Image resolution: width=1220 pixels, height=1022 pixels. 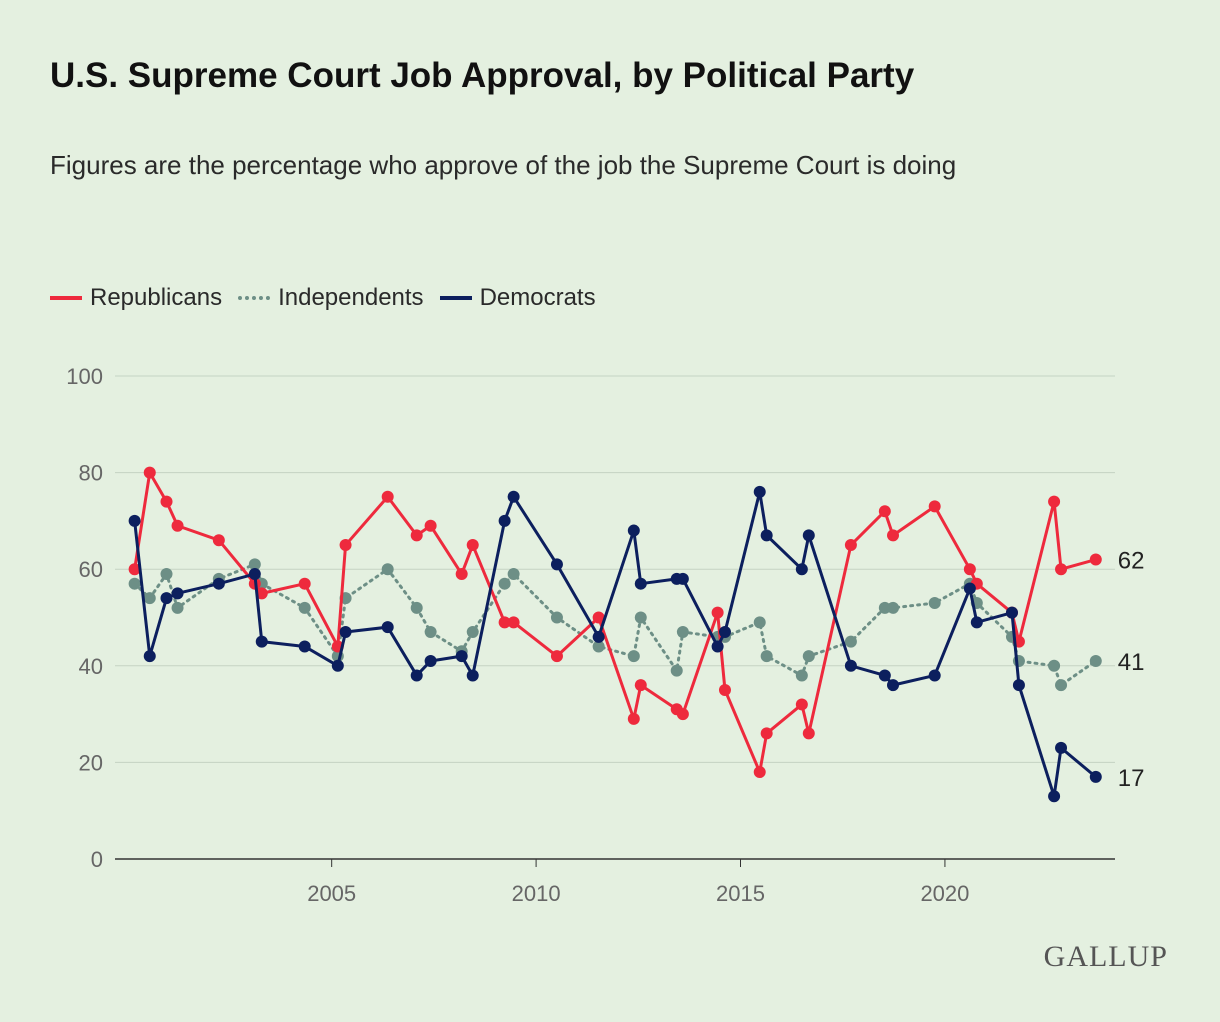 I want to click on y-tick-label: 80, so click(x=91, y=473).